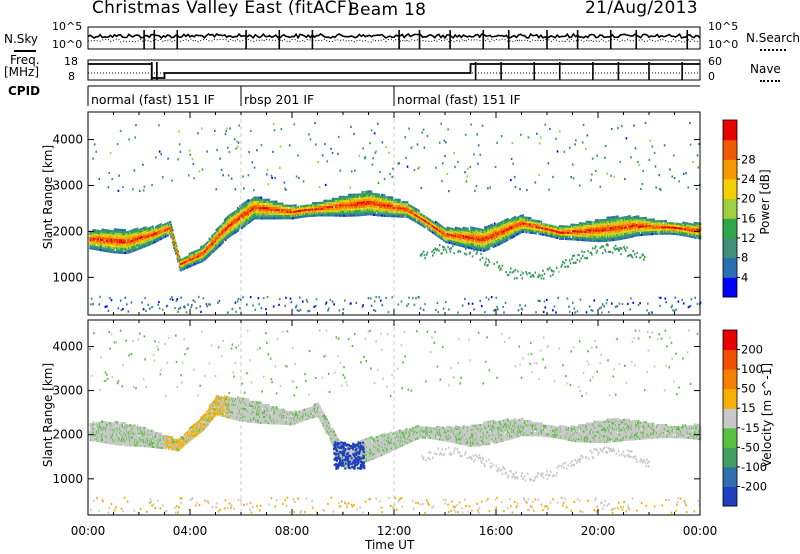 The height and width of the screenshot is (554, 800). What do you see at coordinates (153, 99) in the screenshot?
I see `cpid-segment-0: normal (fast) 151 IF` at bounding box center [153, 99].